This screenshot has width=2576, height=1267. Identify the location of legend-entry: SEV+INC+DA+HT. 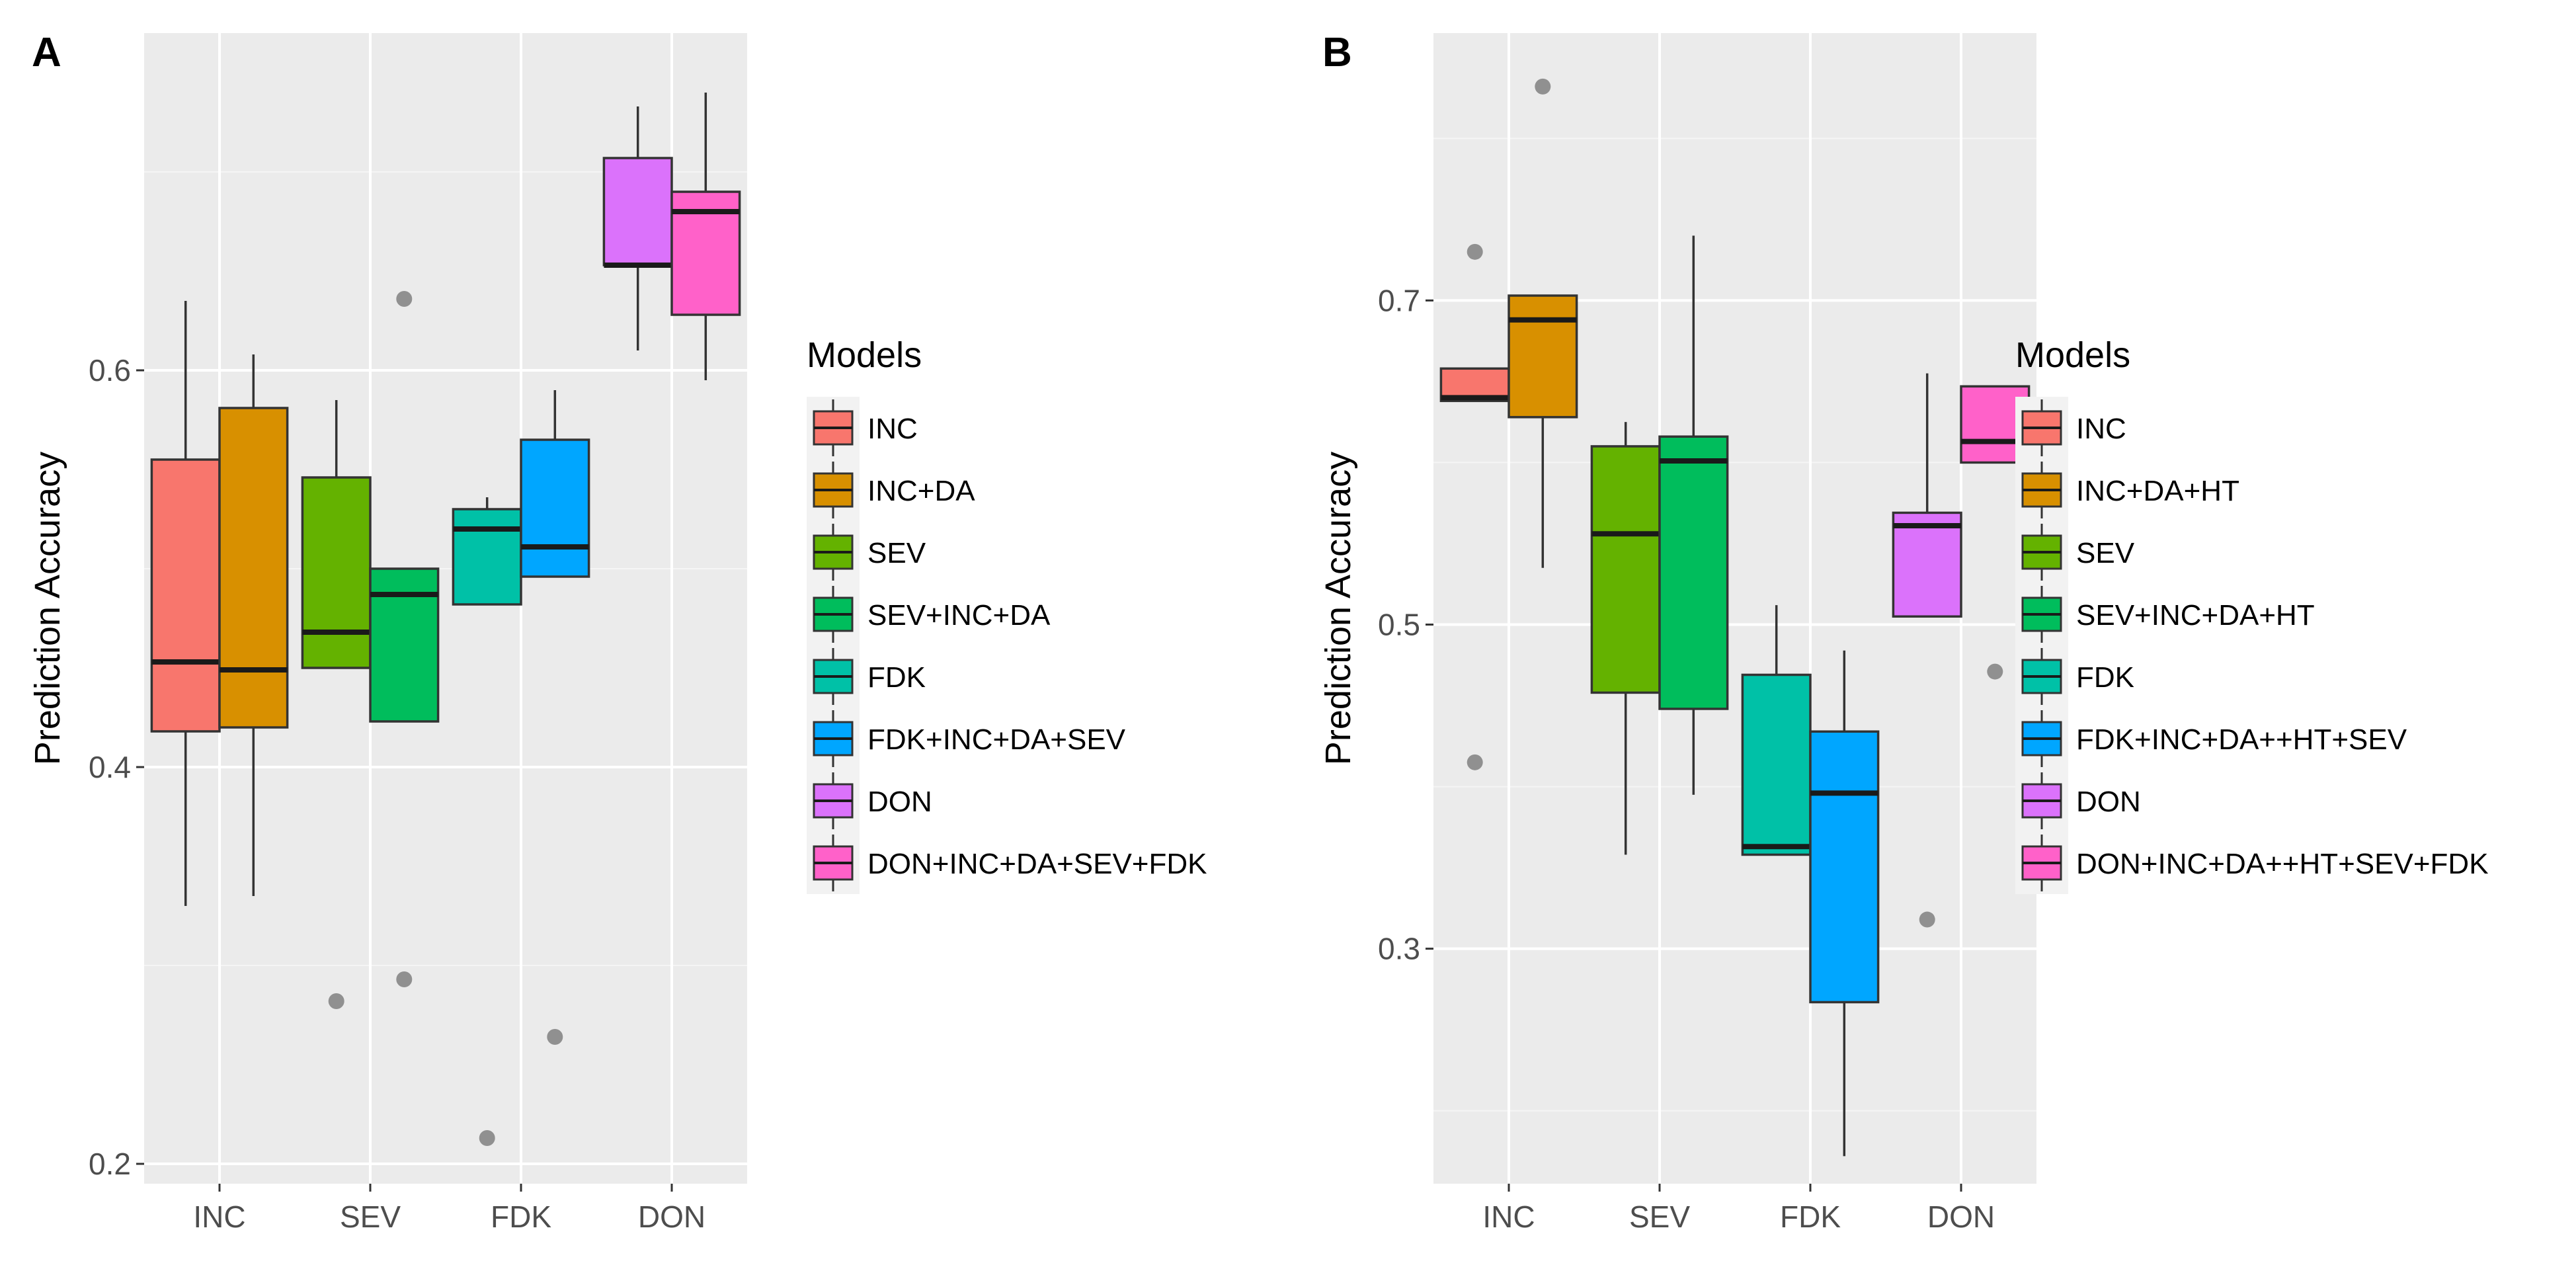
(2165, 614).